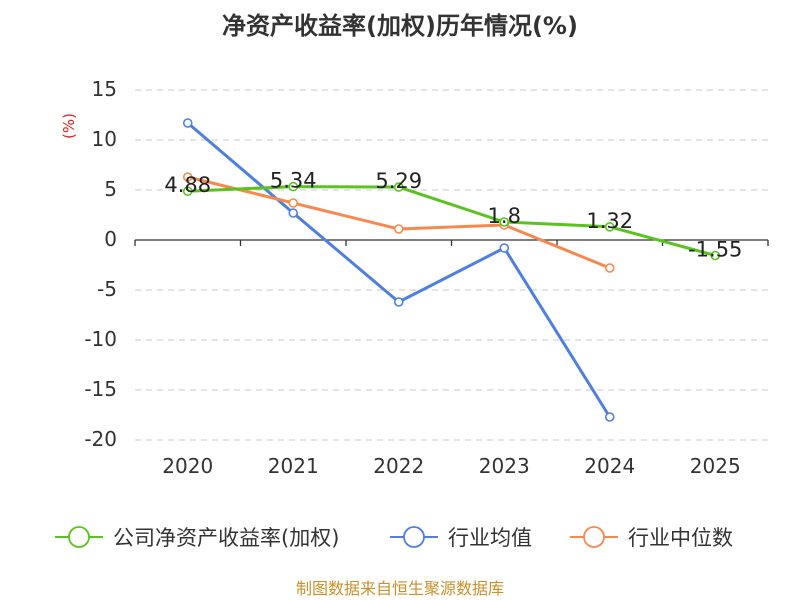  What do you see at coordinates (104, 89) in the screenshot?
I see `y-tick-label: 15` at bounding box center [104, 89].